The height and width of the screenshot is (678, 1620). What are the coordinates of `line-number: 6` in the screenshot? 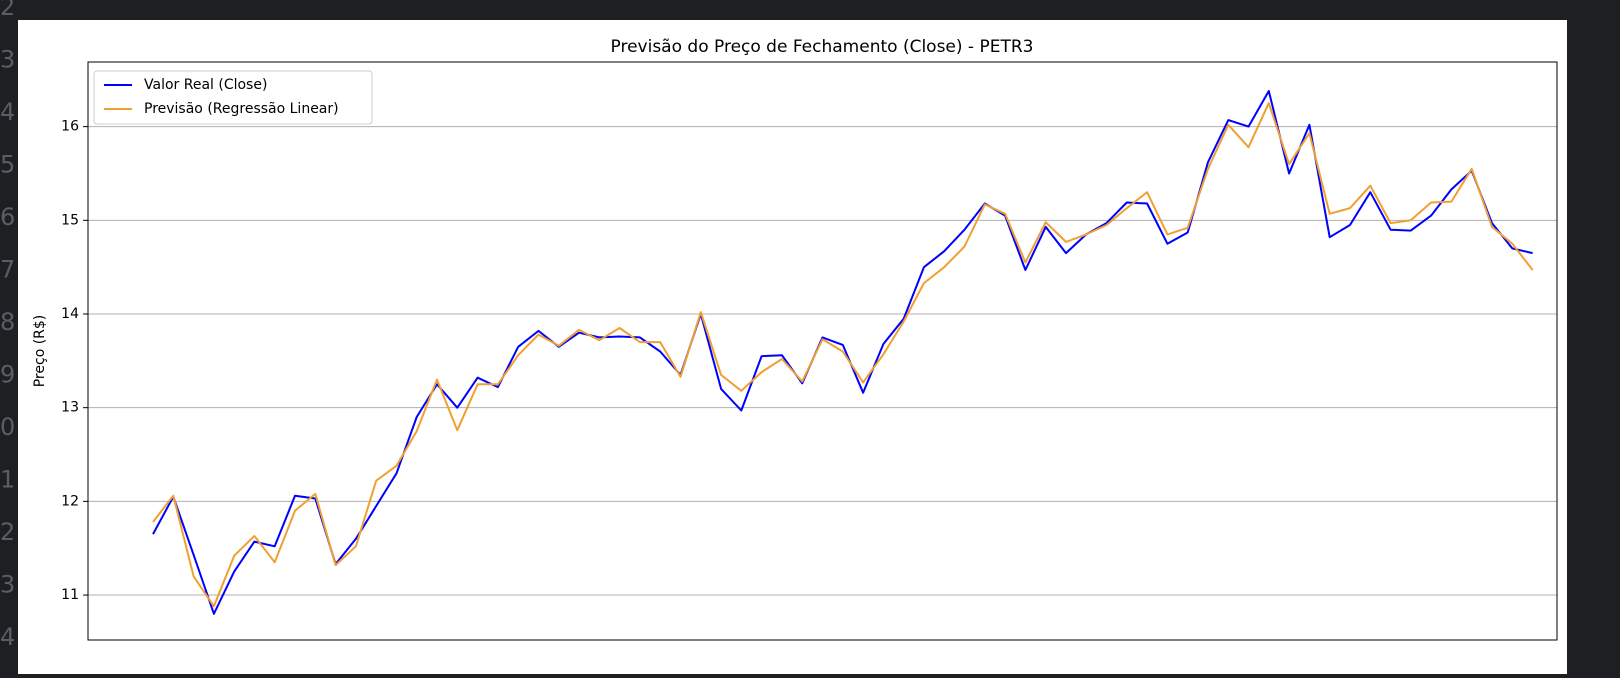 It's located at (7, 217).